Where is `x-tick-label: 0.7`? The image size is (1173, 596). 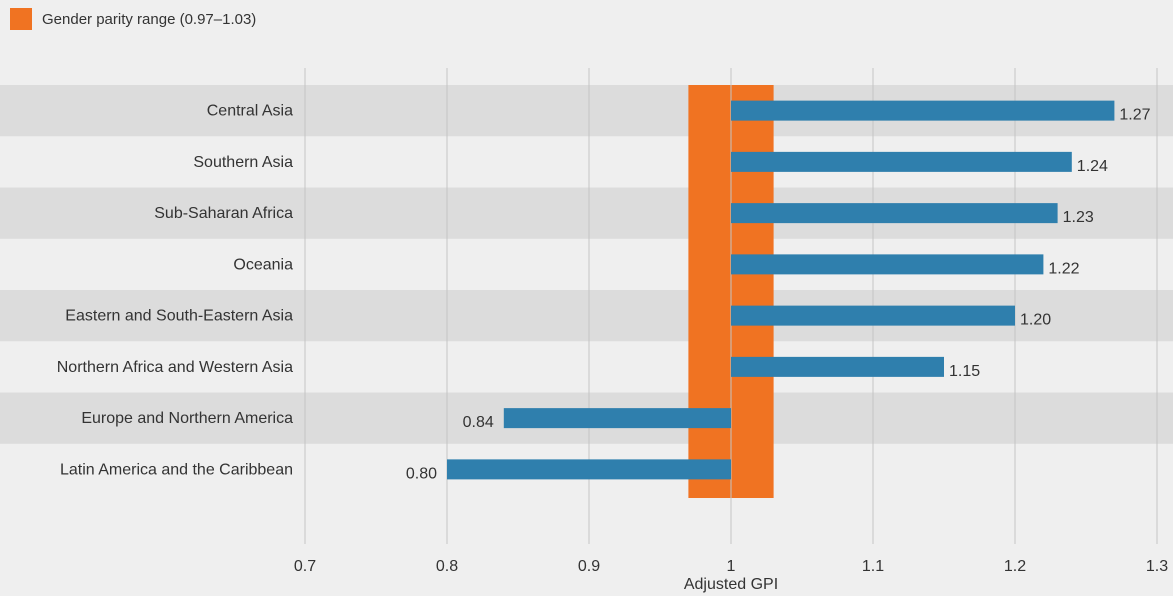 x-tick-label: 0.7 is located at coordinates (305, 566).